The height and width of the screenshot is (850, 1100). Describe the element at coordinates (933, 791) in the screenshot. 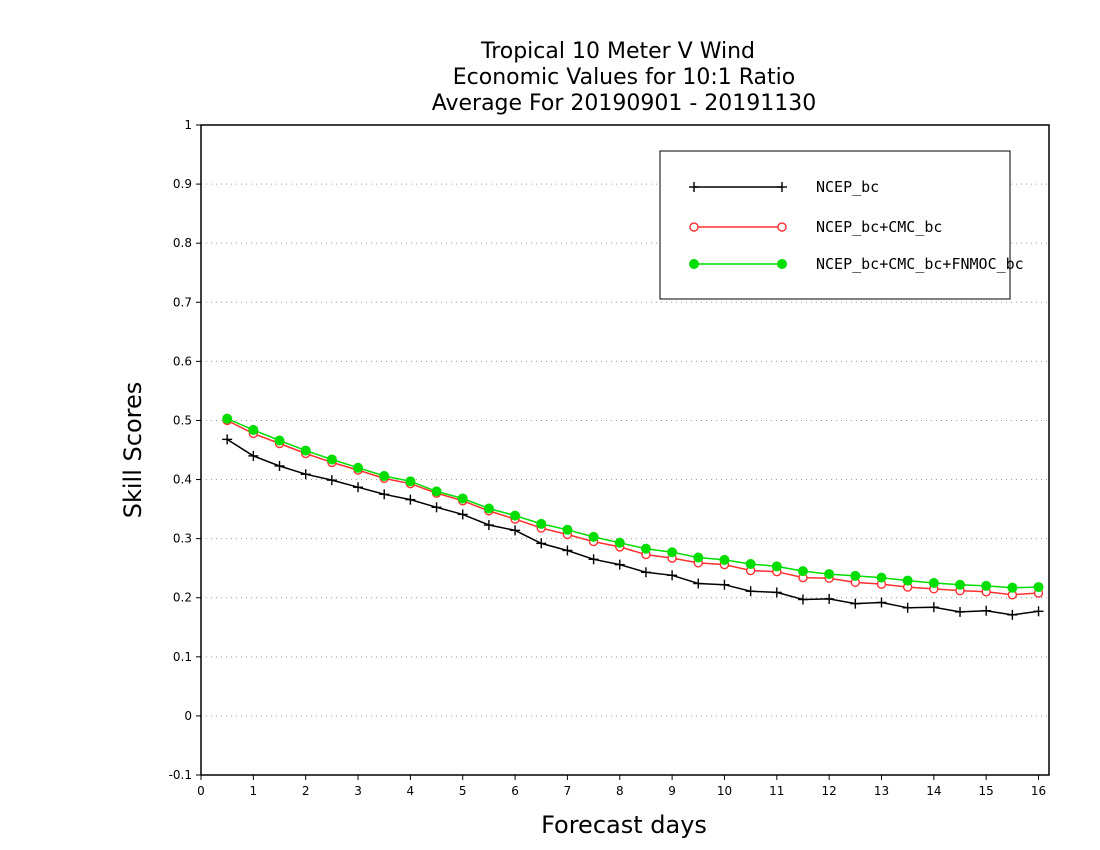

I see `x-tick-label: 14` at that location.